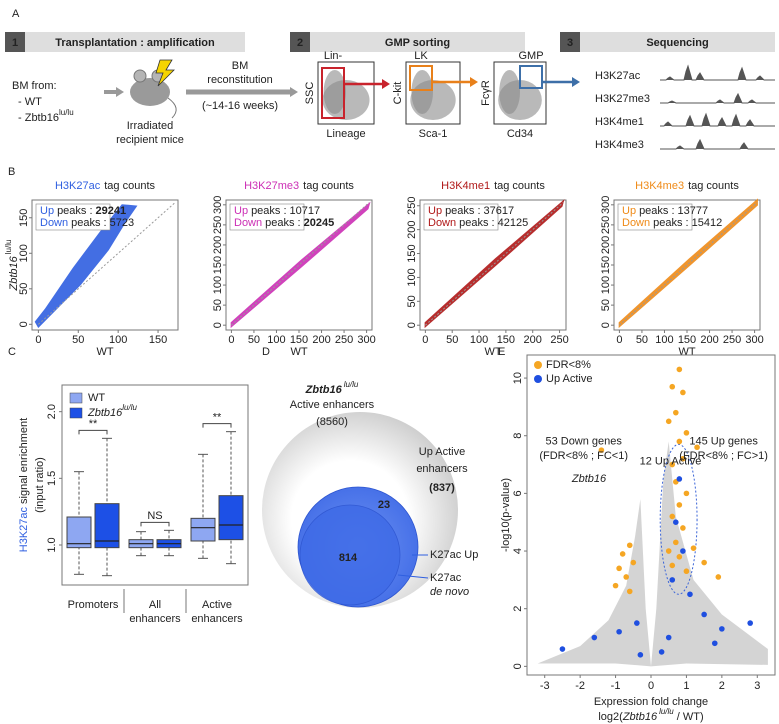 Image resolution: width=779 pixels, height=724 pixels. Describe the element at coordinates (150, 126) in the screenshot. I see `label: Irradiated` at that location.